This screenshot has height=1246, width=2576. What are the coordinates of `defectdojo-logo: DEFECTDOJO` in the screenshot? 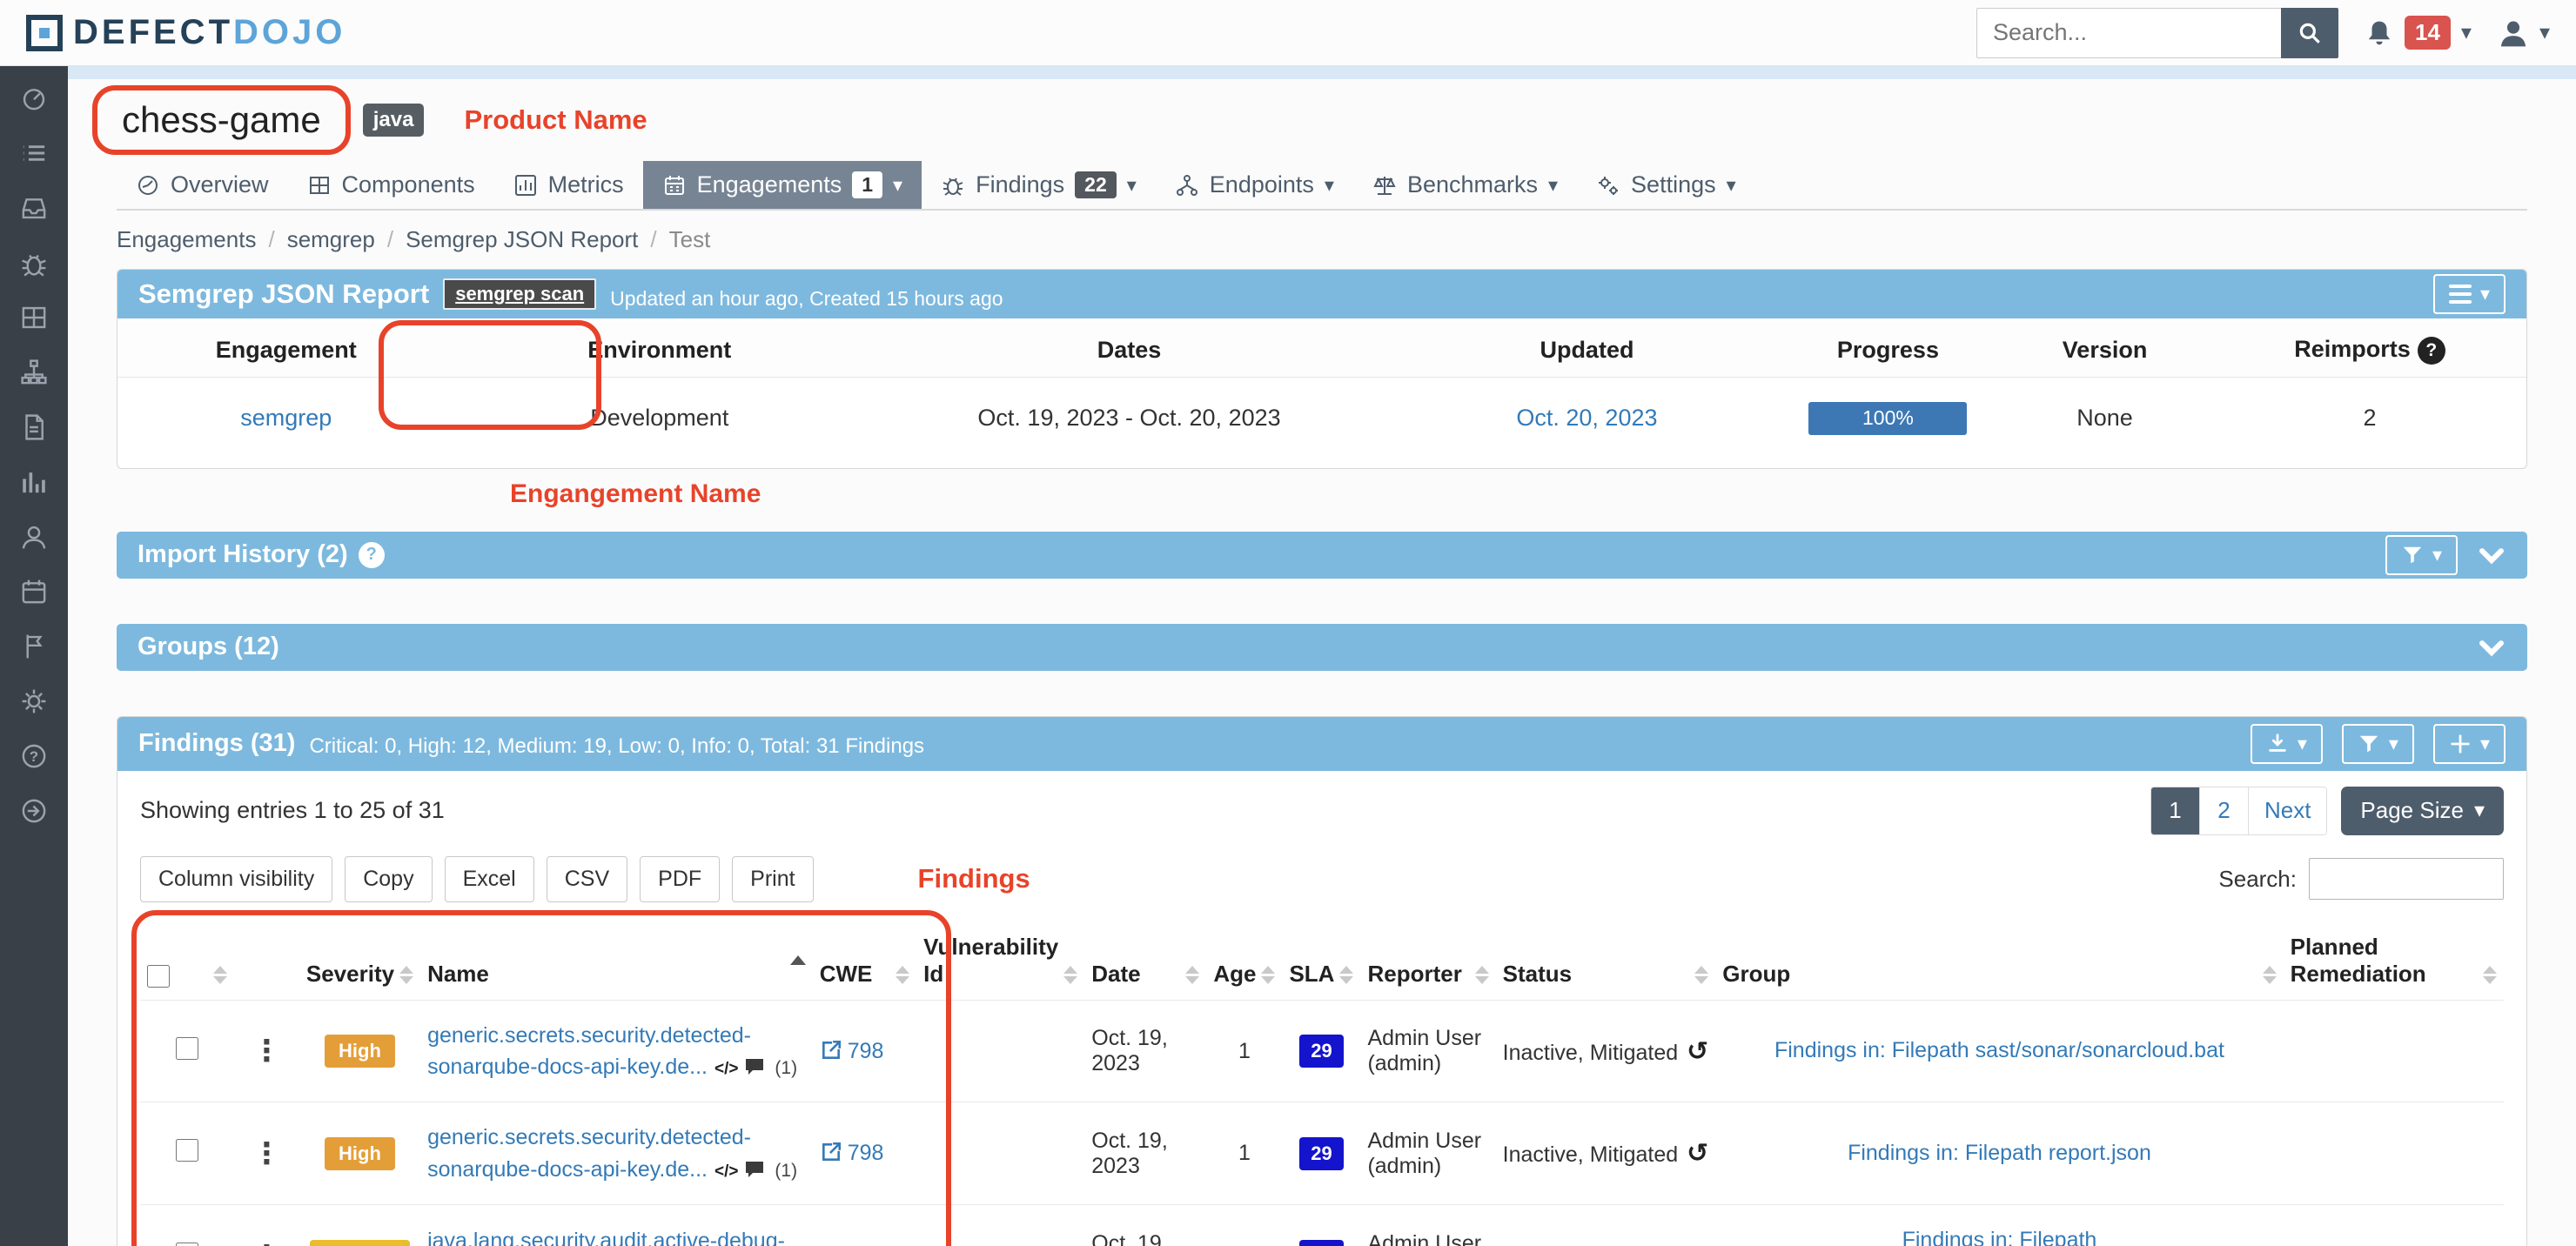 It's located at (186, 32).